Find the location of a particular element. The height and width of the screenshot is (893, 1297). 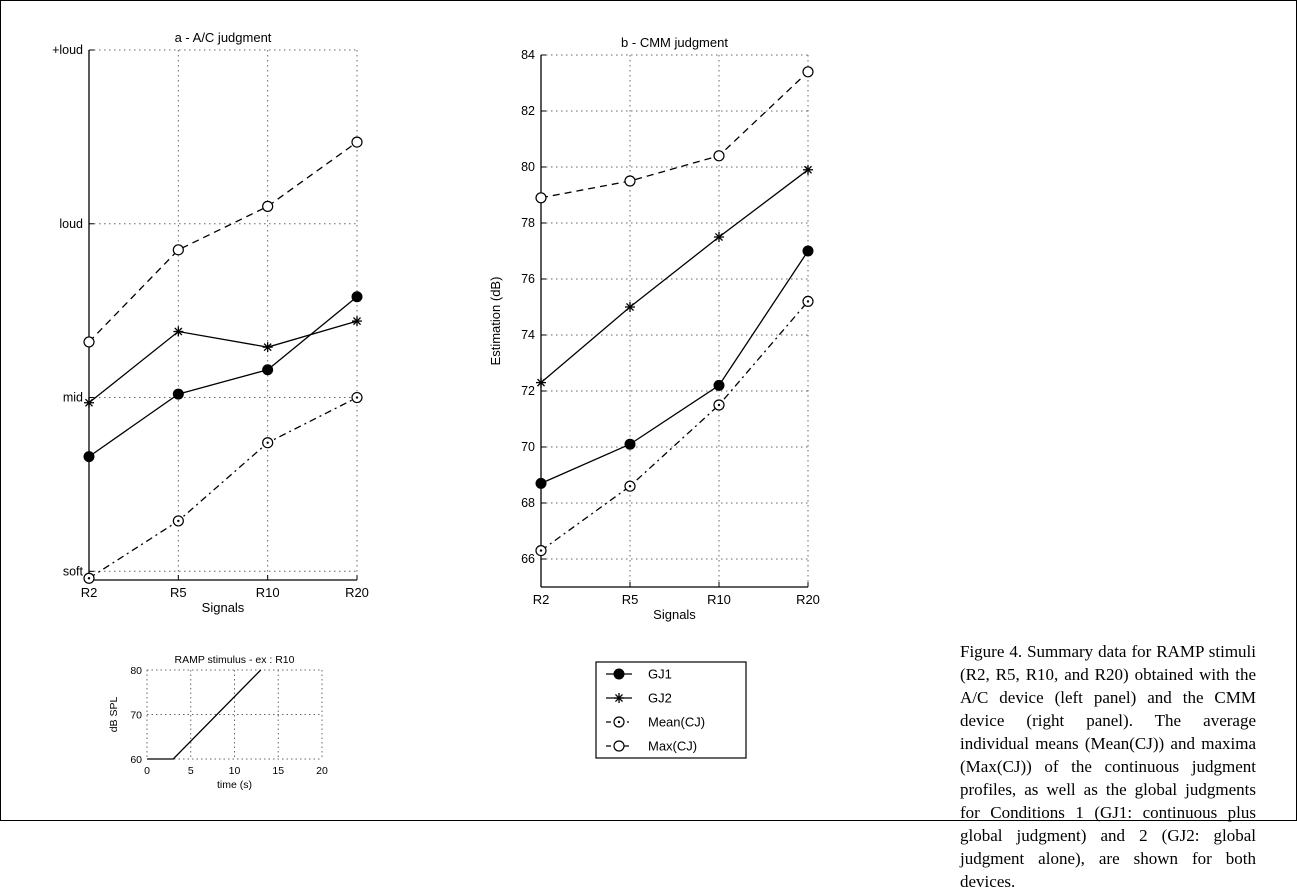

series-gj2 is located at coordinates (223, 362).